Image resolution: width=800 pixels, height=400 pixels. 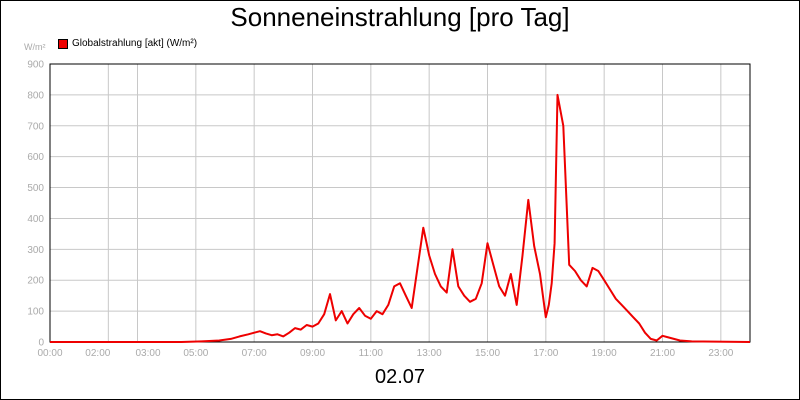 What do you see at coordinates (35, 312) in the screenshot?
I see `y-tick-label: 100` at bounding box center [35, 312].